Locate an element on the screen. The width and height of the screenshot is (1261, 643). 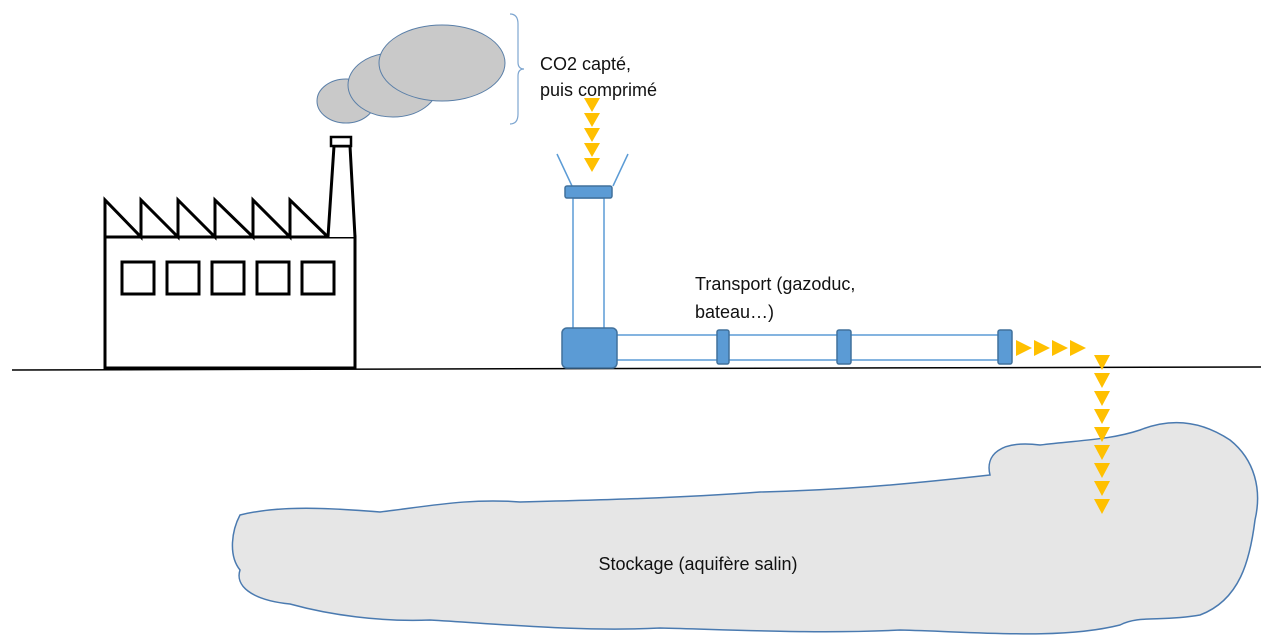
brace is located at coordinates (517, 69).